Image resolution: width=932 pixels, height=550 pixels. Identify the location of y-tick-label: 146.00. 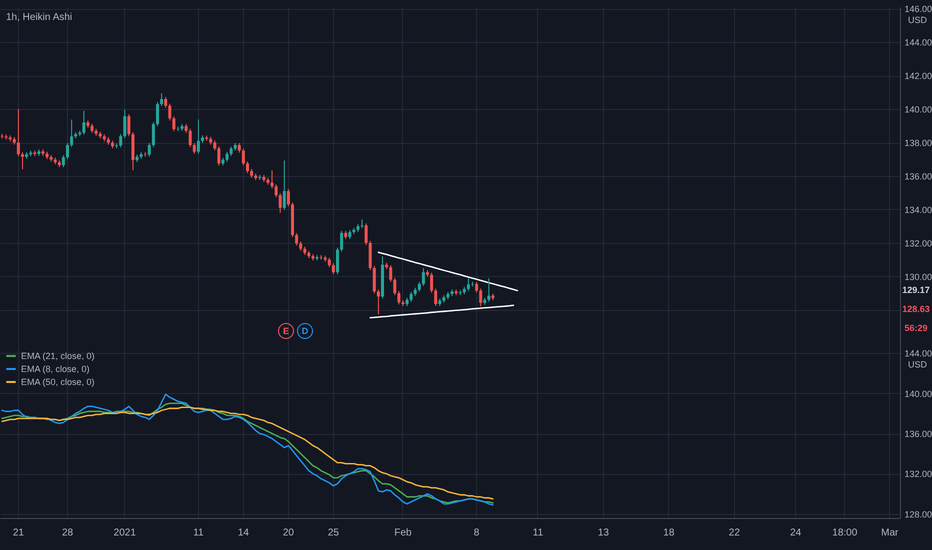
(918, 9).